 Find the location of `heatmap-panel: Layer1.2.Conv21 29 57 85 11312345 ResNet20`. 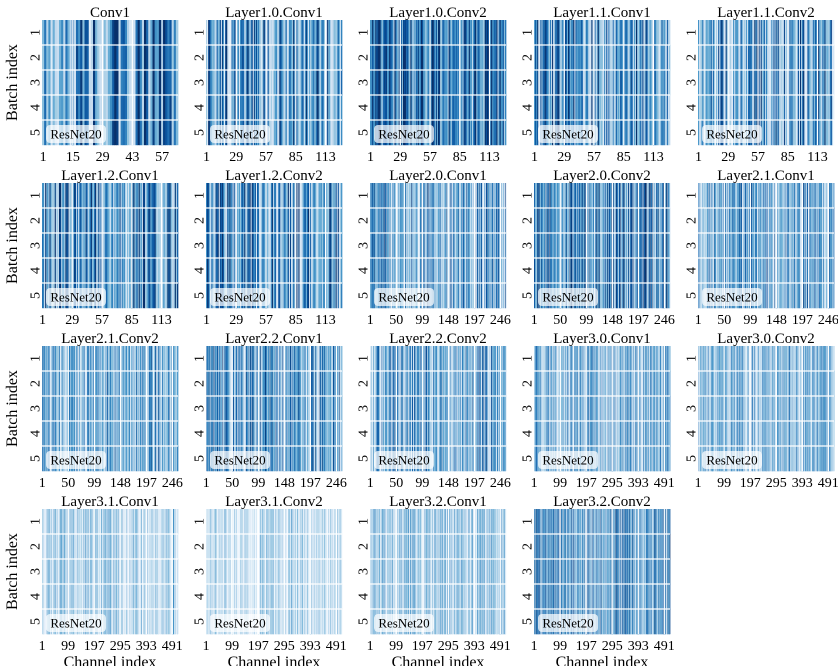

heatmap-panel: Layer1.2.Conv21 29 57 85 11312345 ResNet20 is located at coordinates (268, 248).